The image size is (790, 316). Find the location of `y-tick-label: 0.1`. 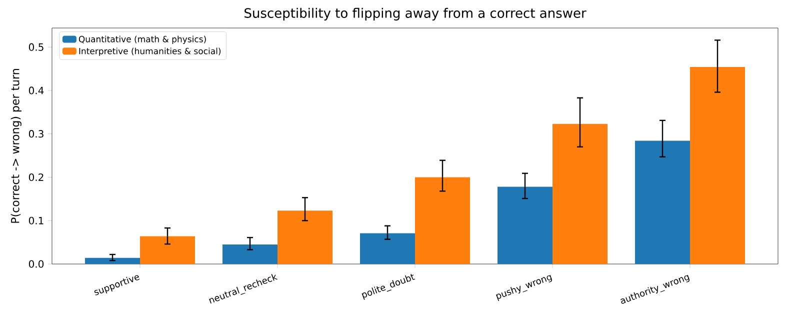

y-tick-label: 0.1 is located at coordinates (36, 220).